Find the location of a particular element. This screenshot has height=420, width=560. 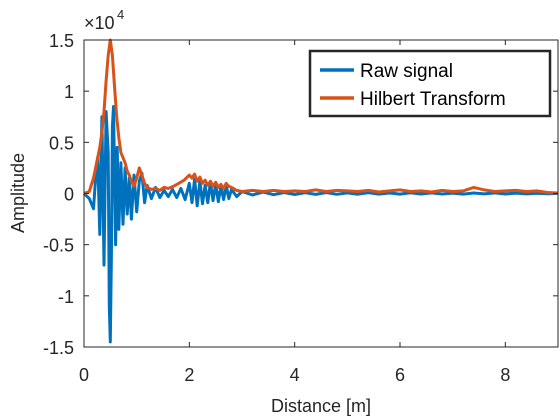

y-exponent-base: ×10 is located at coordinates (99, 23).